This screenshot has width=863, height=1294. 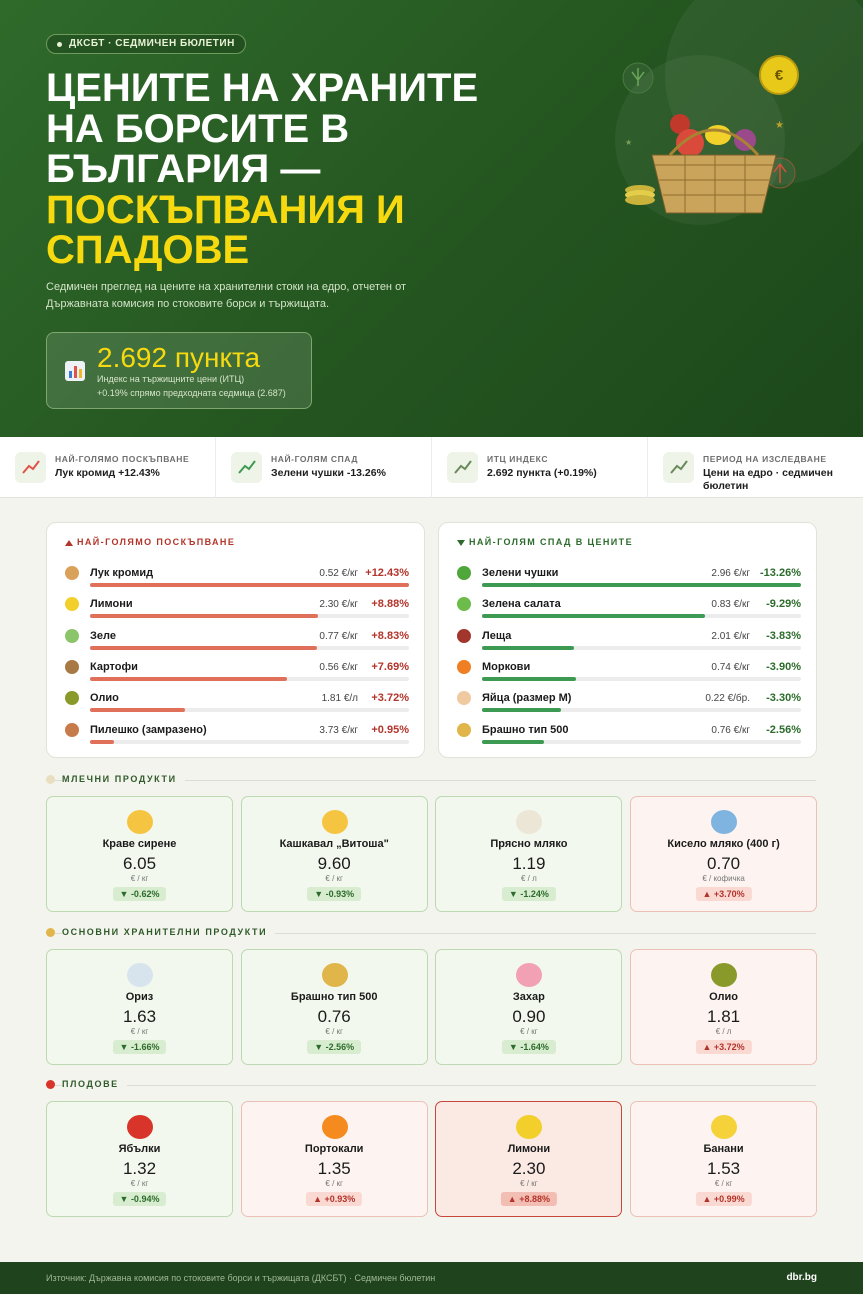 What do you see at coordinates (528, 1199) in the screenshot?
I see `change-pill: ▲ +8.88%` at bounding box center [528, 1199].